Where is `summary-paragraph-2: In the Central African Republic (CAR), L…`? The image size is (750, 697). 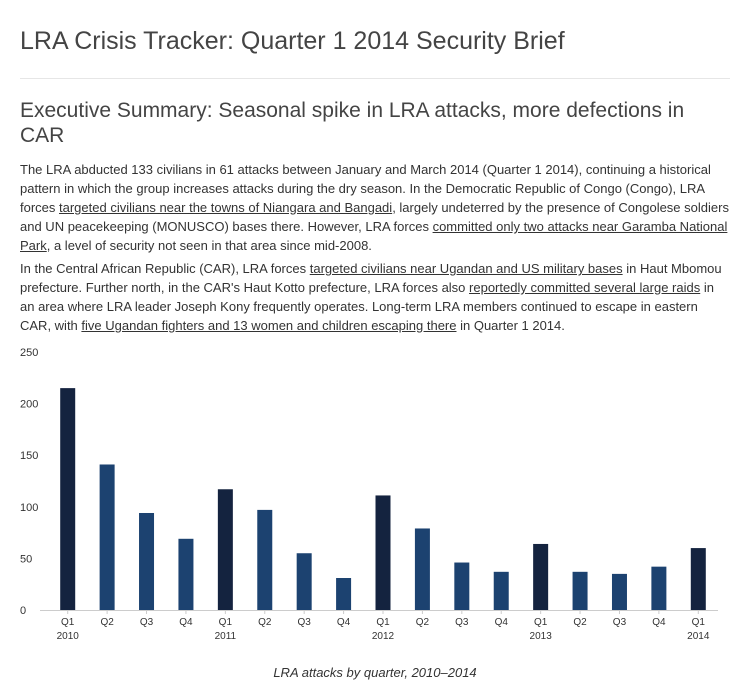 summary-paragraph-2: In the Central African Republic (CAR), L… is located at coordinates (375, 297).